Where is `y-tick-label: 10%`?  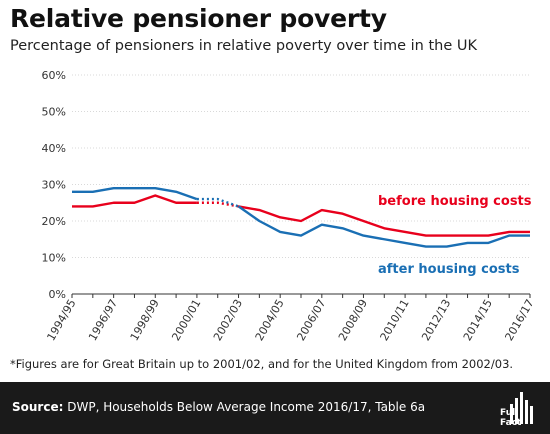 y-tick-label: 10% is located at coordinates (54, 258).